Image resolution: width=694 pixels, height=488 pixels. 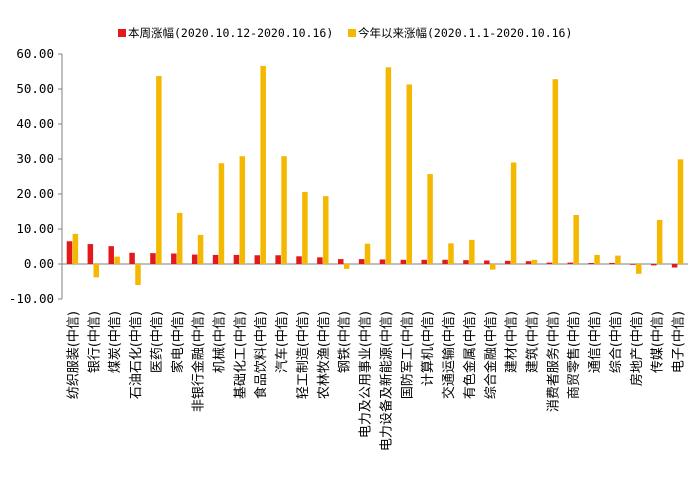 I want to click on x-category-label: 房地产(中信), so click(x=637, y=348).